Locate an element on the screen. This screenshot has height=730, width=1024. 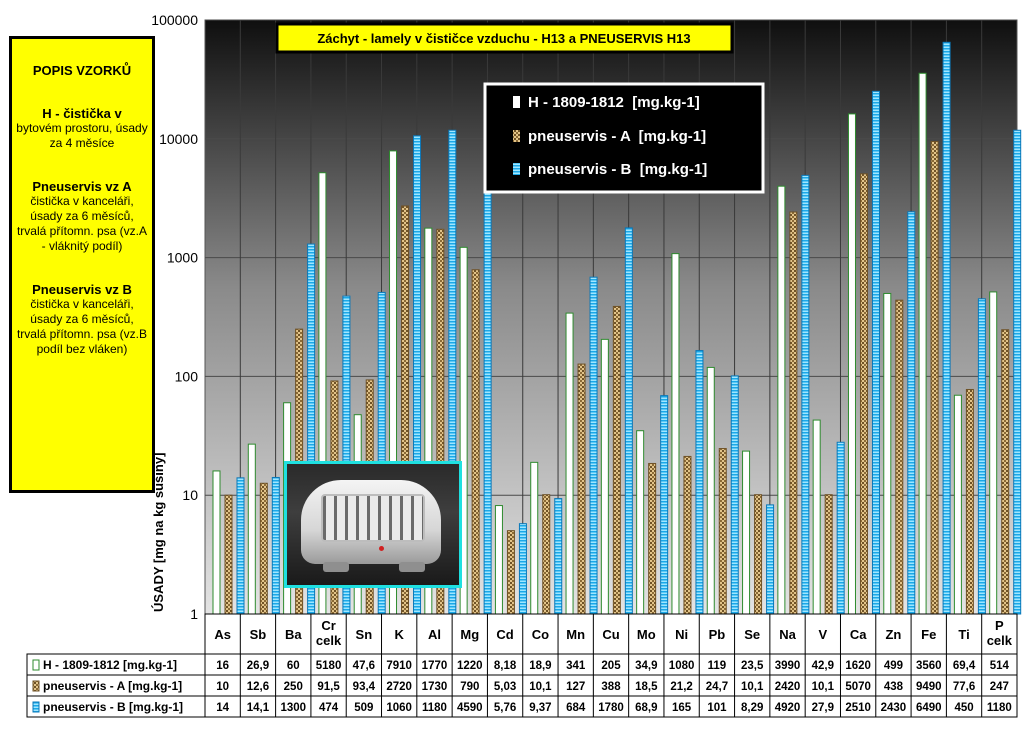
table-value: 34,9 is located at coordinates (646, 666).